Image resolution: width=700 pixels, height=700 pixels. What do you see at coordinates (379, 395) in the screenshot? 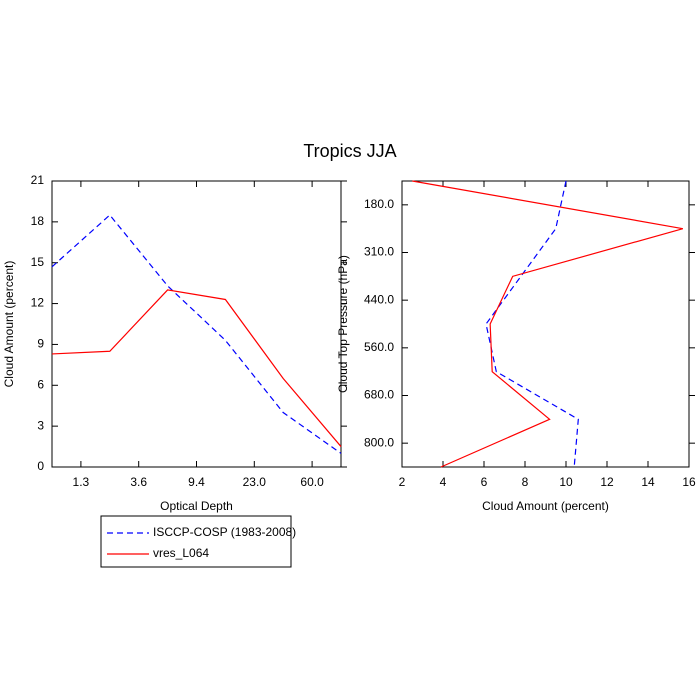
I see `y-tick-label: 680.0` at bounding box center [379, 395].